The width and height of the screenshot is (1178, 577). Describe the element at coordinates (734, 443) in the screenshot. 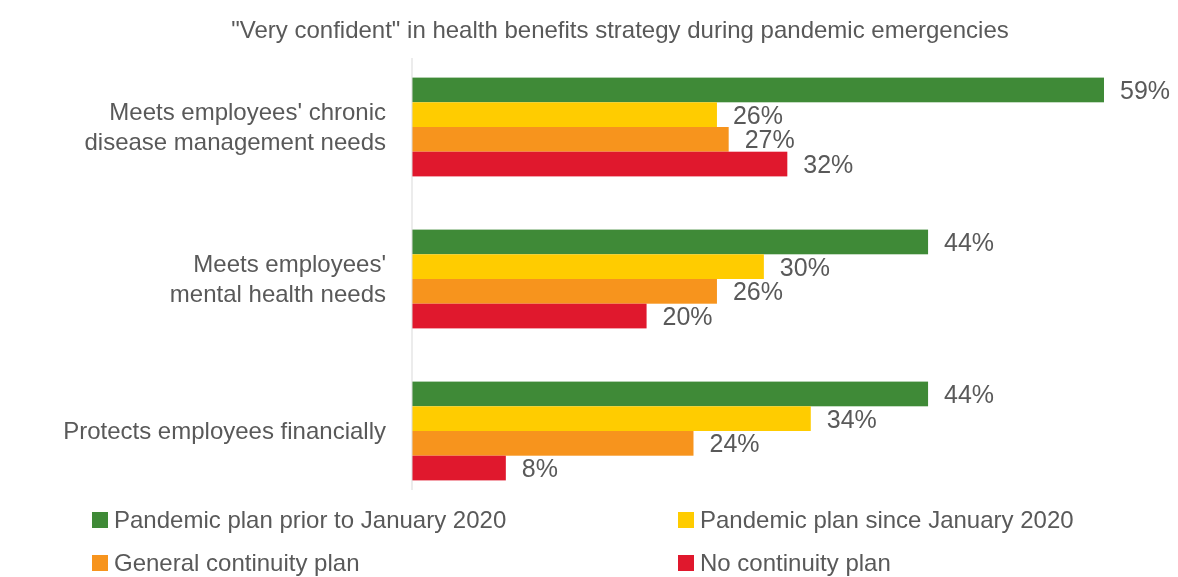

I see `data-label: 24%` at that location.